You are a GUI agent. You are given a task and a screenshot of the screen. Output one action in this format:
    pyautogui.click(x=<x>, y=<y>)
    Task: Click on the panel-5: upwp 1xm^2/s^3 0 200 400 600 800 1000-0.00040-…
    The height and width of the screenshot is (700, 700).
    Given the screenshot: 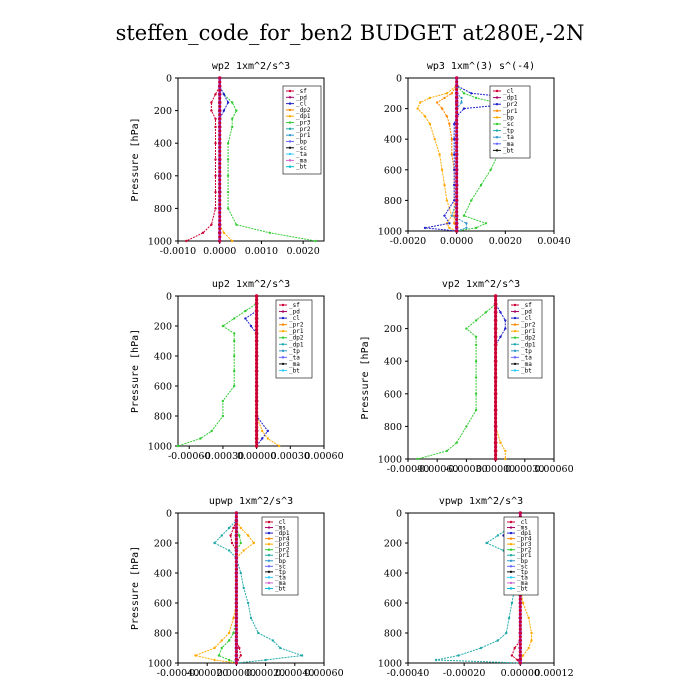 What is the action you would take?
    pyautogui.click(x=237, y=587)
    